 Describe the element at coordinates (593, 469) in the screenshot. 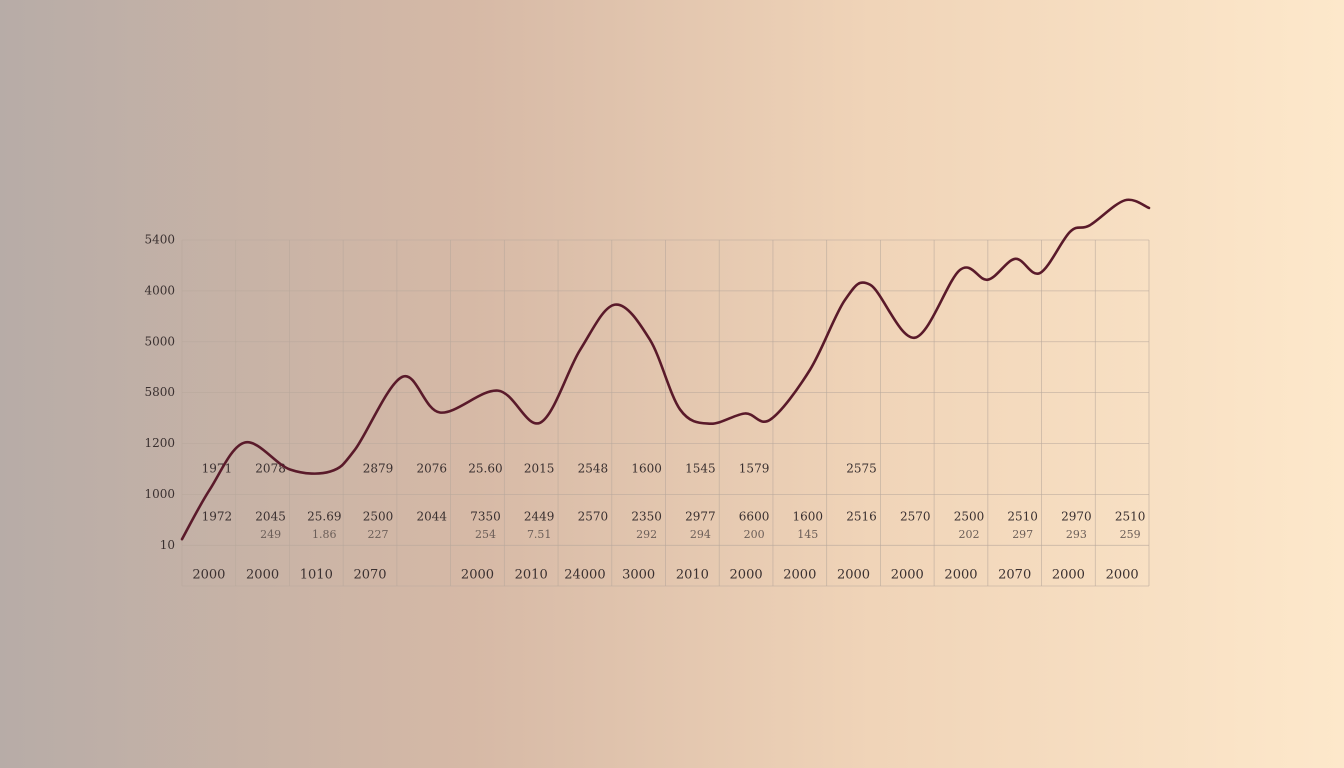

I see `cell-annotation: 2548` at that location.